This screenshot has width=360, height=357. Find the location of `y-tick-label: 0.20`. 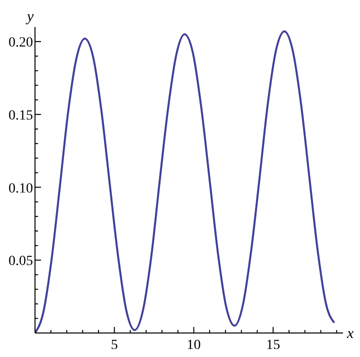

y-tick-label: 0.20 is located at coordinates (20, 43).